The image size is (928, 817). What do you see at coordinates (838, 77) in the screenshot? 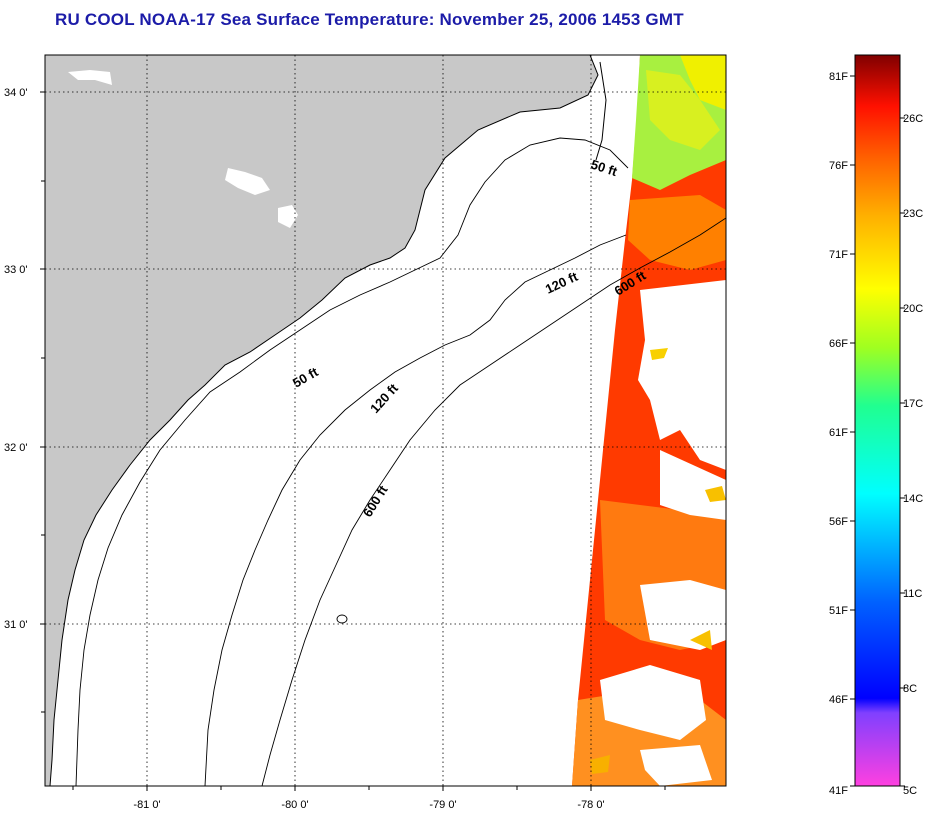
I see `colorbar-f-label: 81F` at bounding box center [838, 77].